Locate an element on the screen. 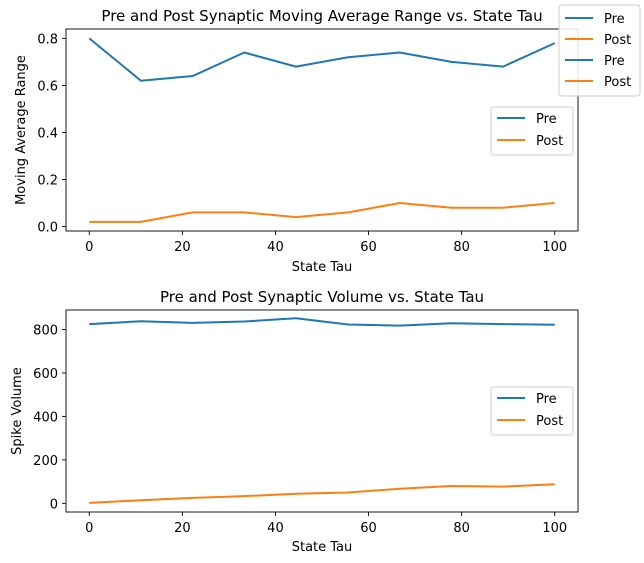 The width and height of the screenshot is (644, 563). figure-legend-box is located at coordinates (599, 50).